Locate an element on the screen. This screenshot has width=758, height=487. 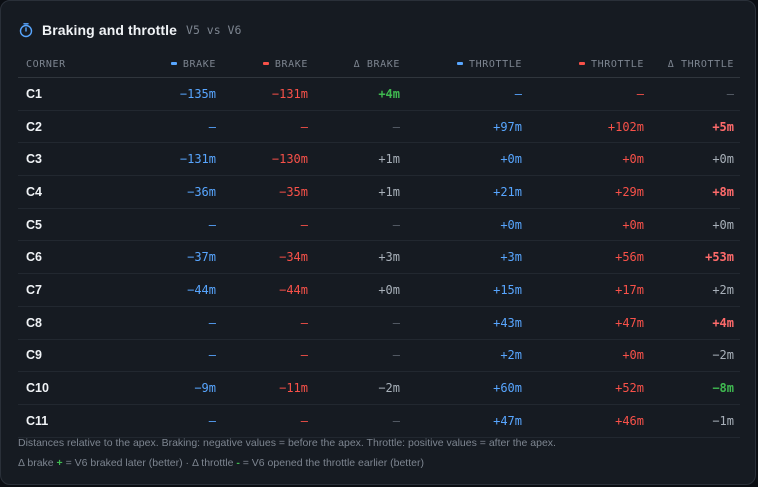
corner-cell: C8 is located at coordinates (70, 323).